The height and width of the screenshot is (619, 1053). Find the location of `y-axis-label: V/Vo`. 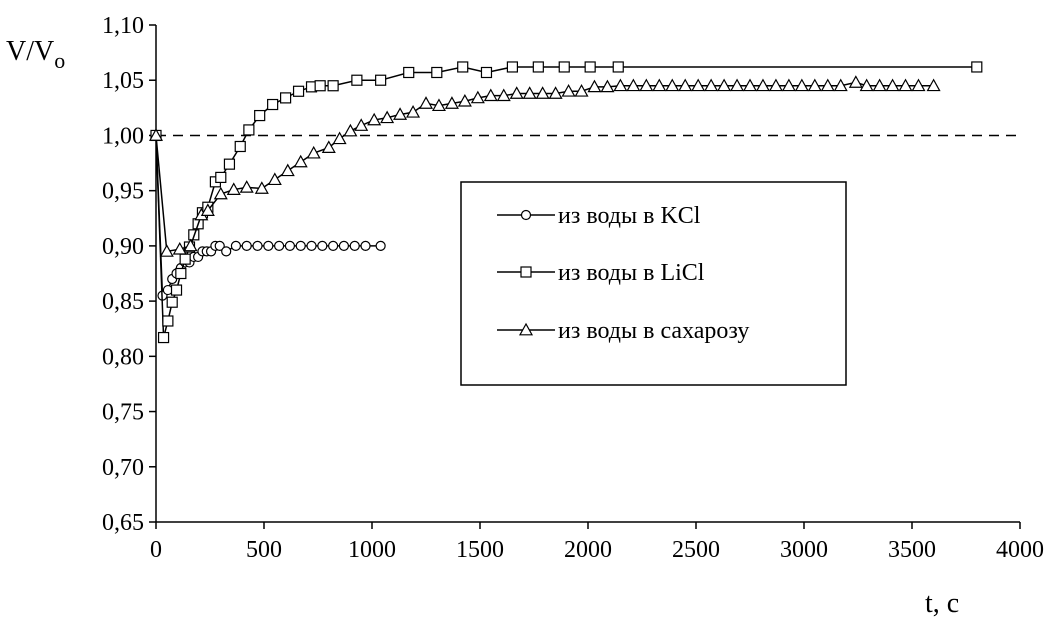

y-axis-label: V/Vo is located at coordinates (35, 54).